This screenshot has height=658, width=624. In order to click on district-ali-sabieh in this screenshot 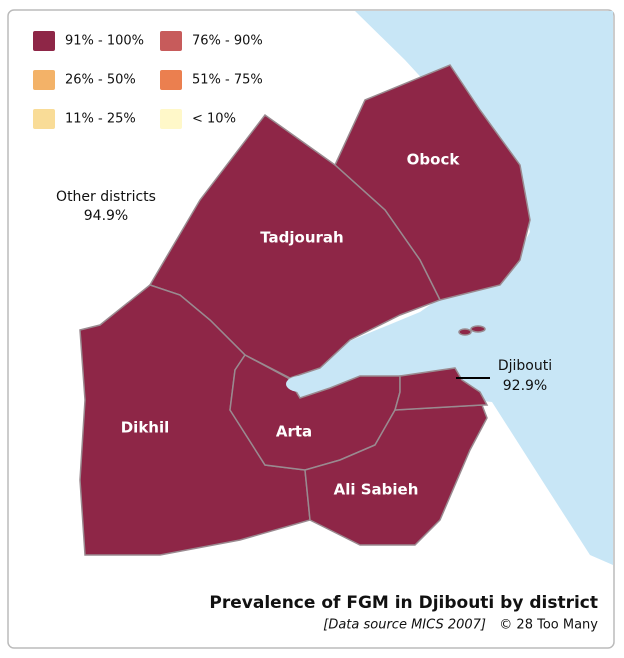, I will do `click(396, 475)`.